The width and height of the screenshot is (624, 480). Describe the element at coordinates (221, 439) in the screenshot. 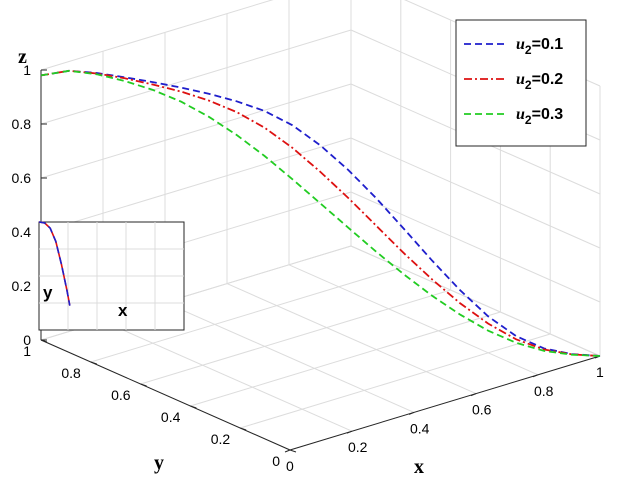

I see `y-tick-label: 0.2` at that location.